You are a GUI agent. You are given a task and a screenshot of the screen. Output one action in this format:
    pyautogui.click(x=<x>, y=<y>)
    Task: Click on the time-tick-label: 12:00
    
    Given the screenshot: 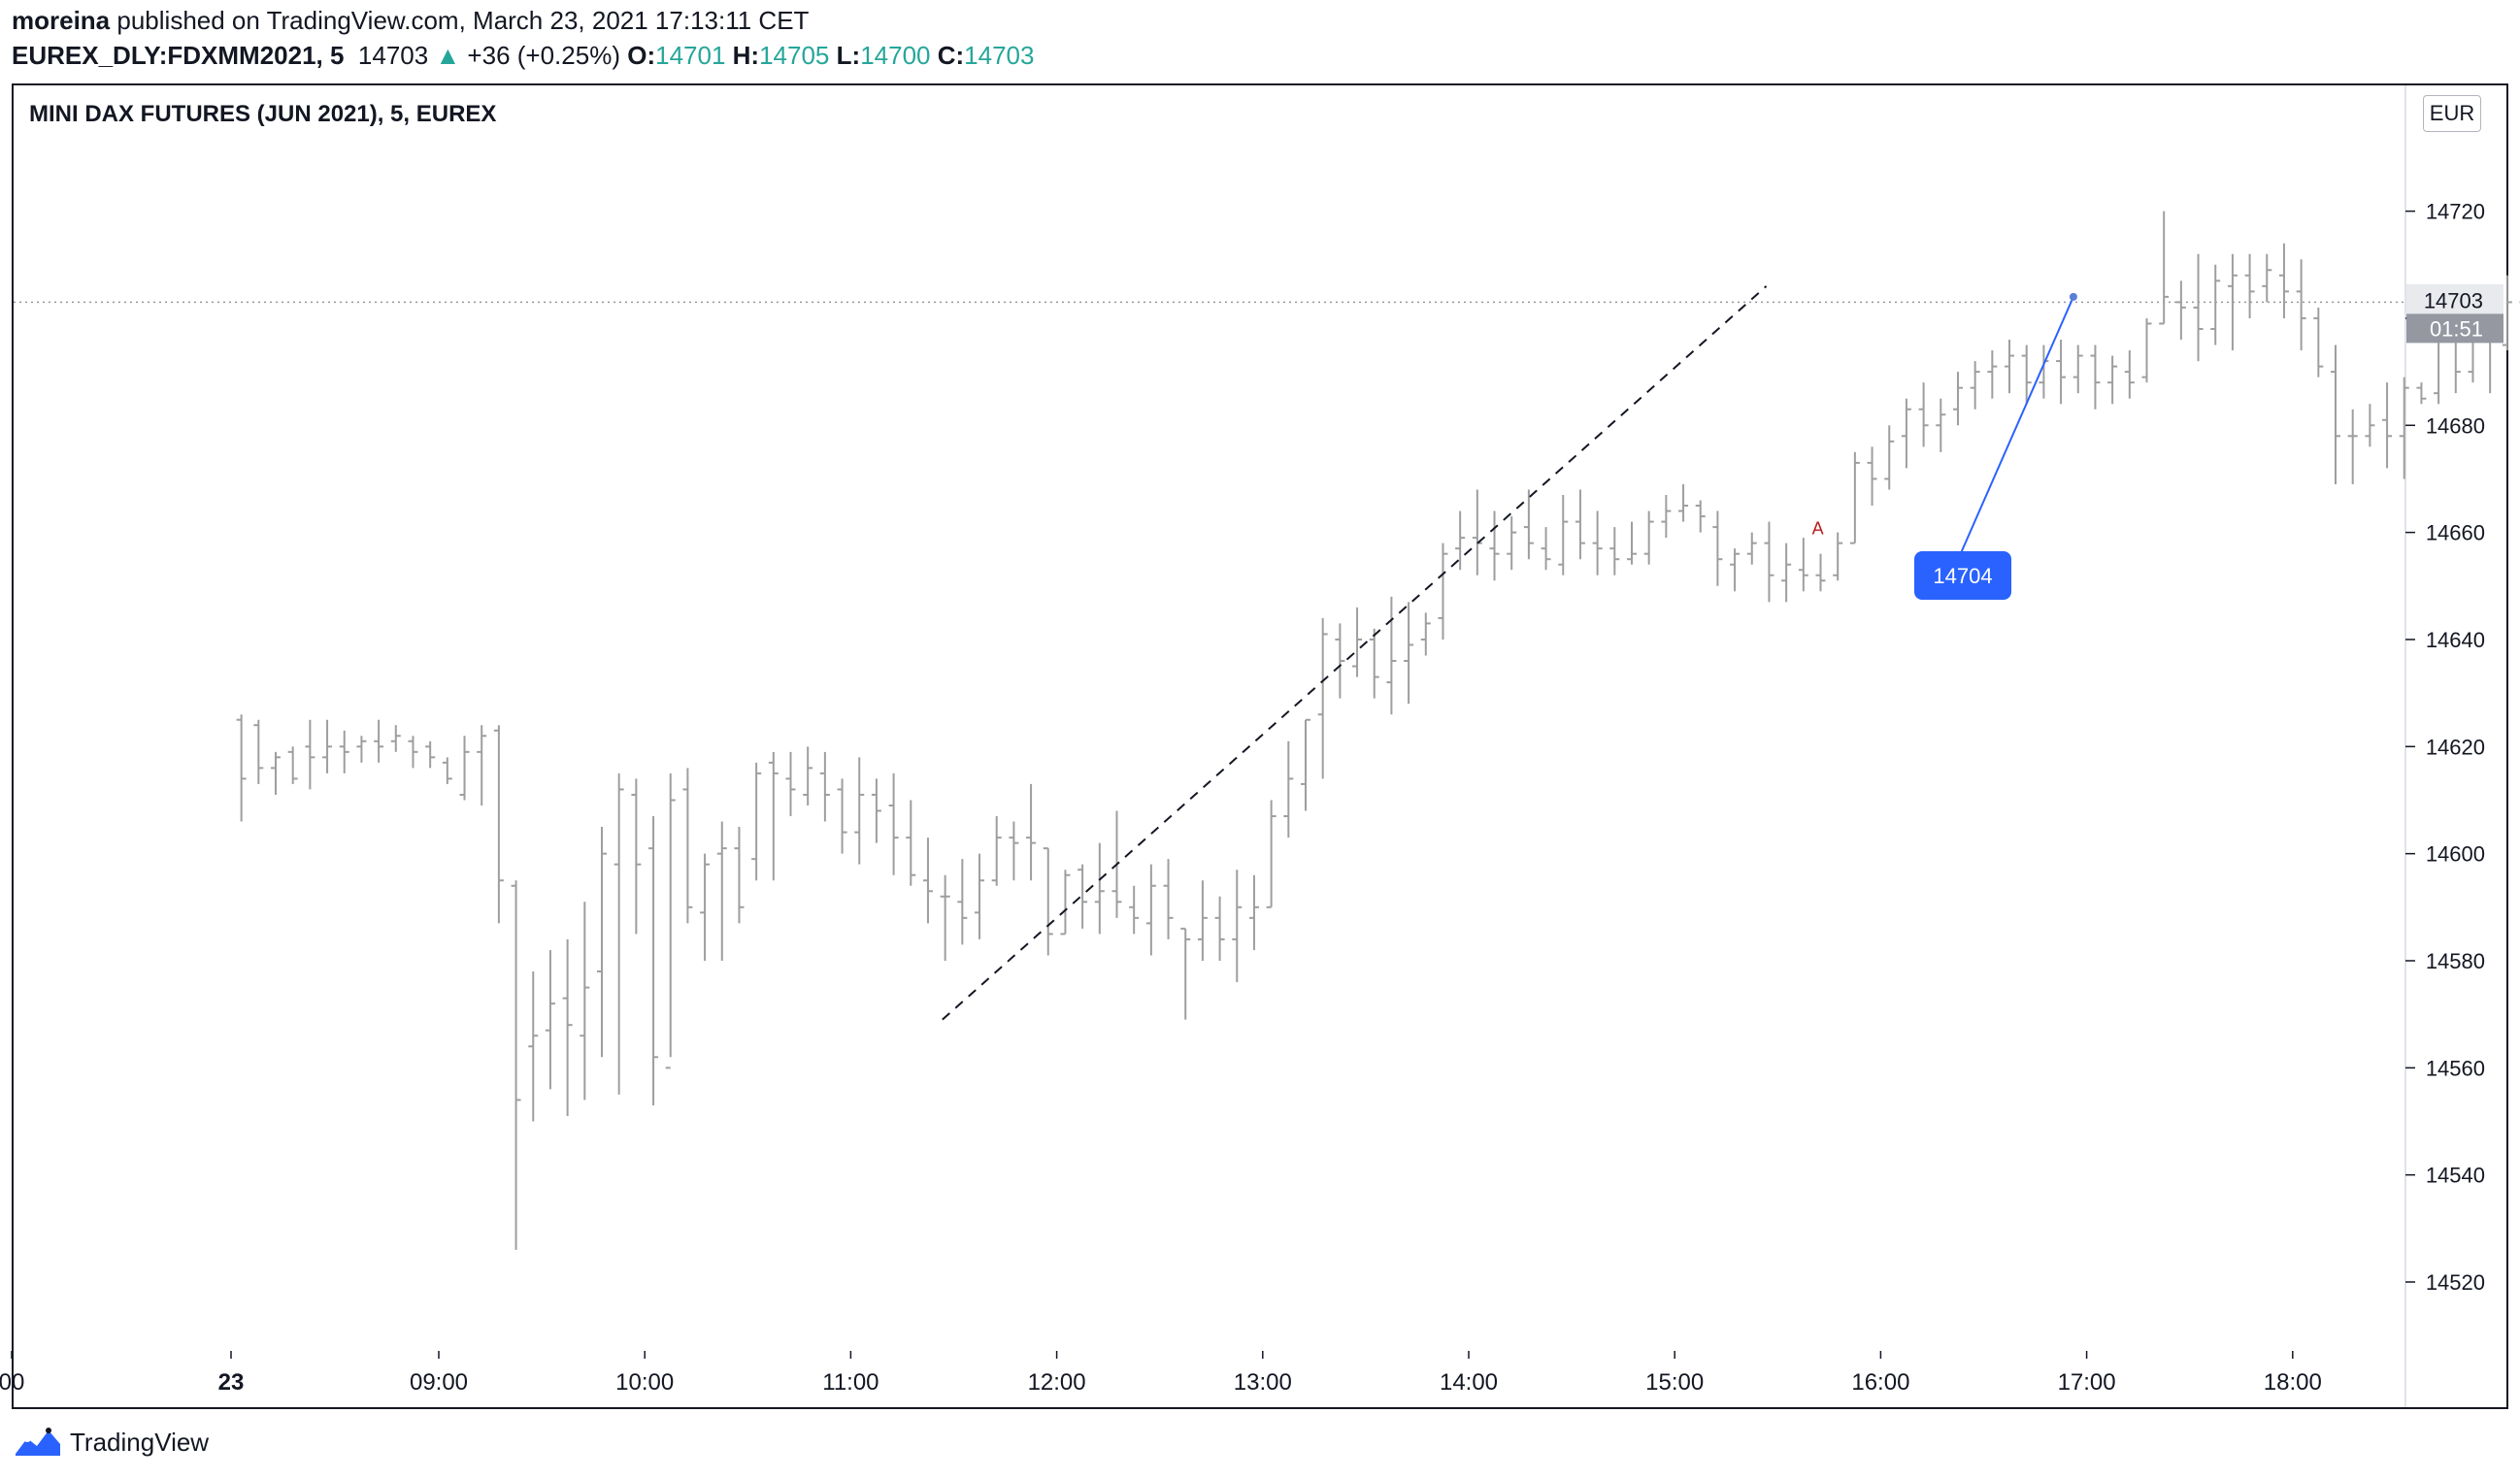 What is the action you would take?
    pyautogui.click(x=1057, y=1382)
    